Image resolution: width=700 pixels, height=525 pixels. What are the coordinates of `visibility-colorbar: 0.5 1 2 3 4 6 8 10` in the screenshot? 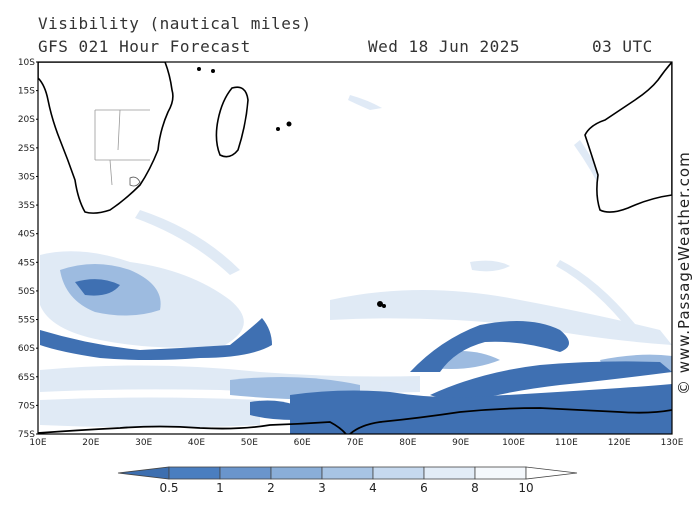 It's located at (347, 480).